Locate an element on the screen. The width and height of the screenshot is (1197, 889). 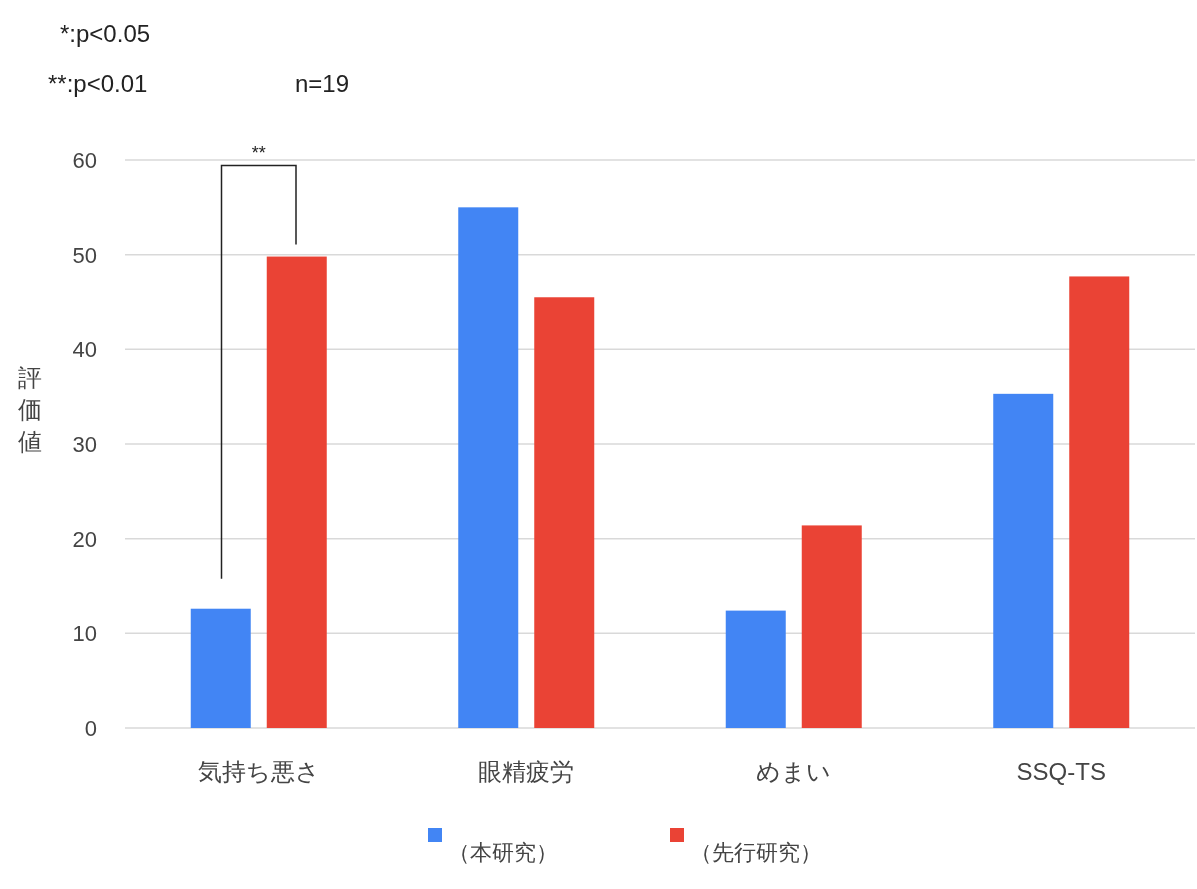
y-tick-label: 0 is located at coordinates (90, 728).